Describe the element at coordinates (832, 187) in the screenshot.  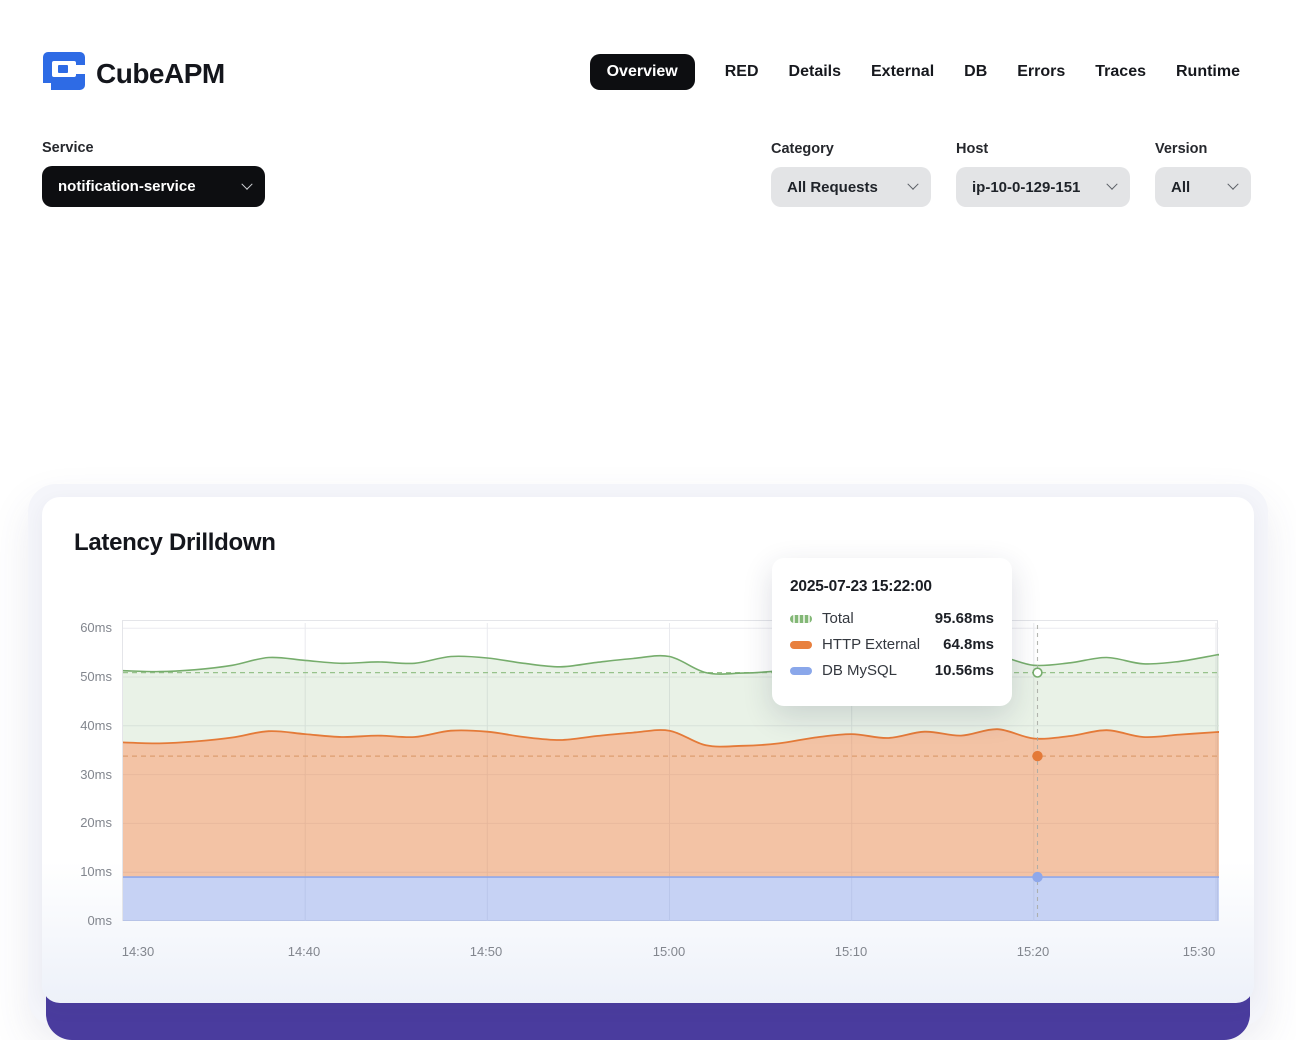
I see `category-select-value: All Requests` at that location.